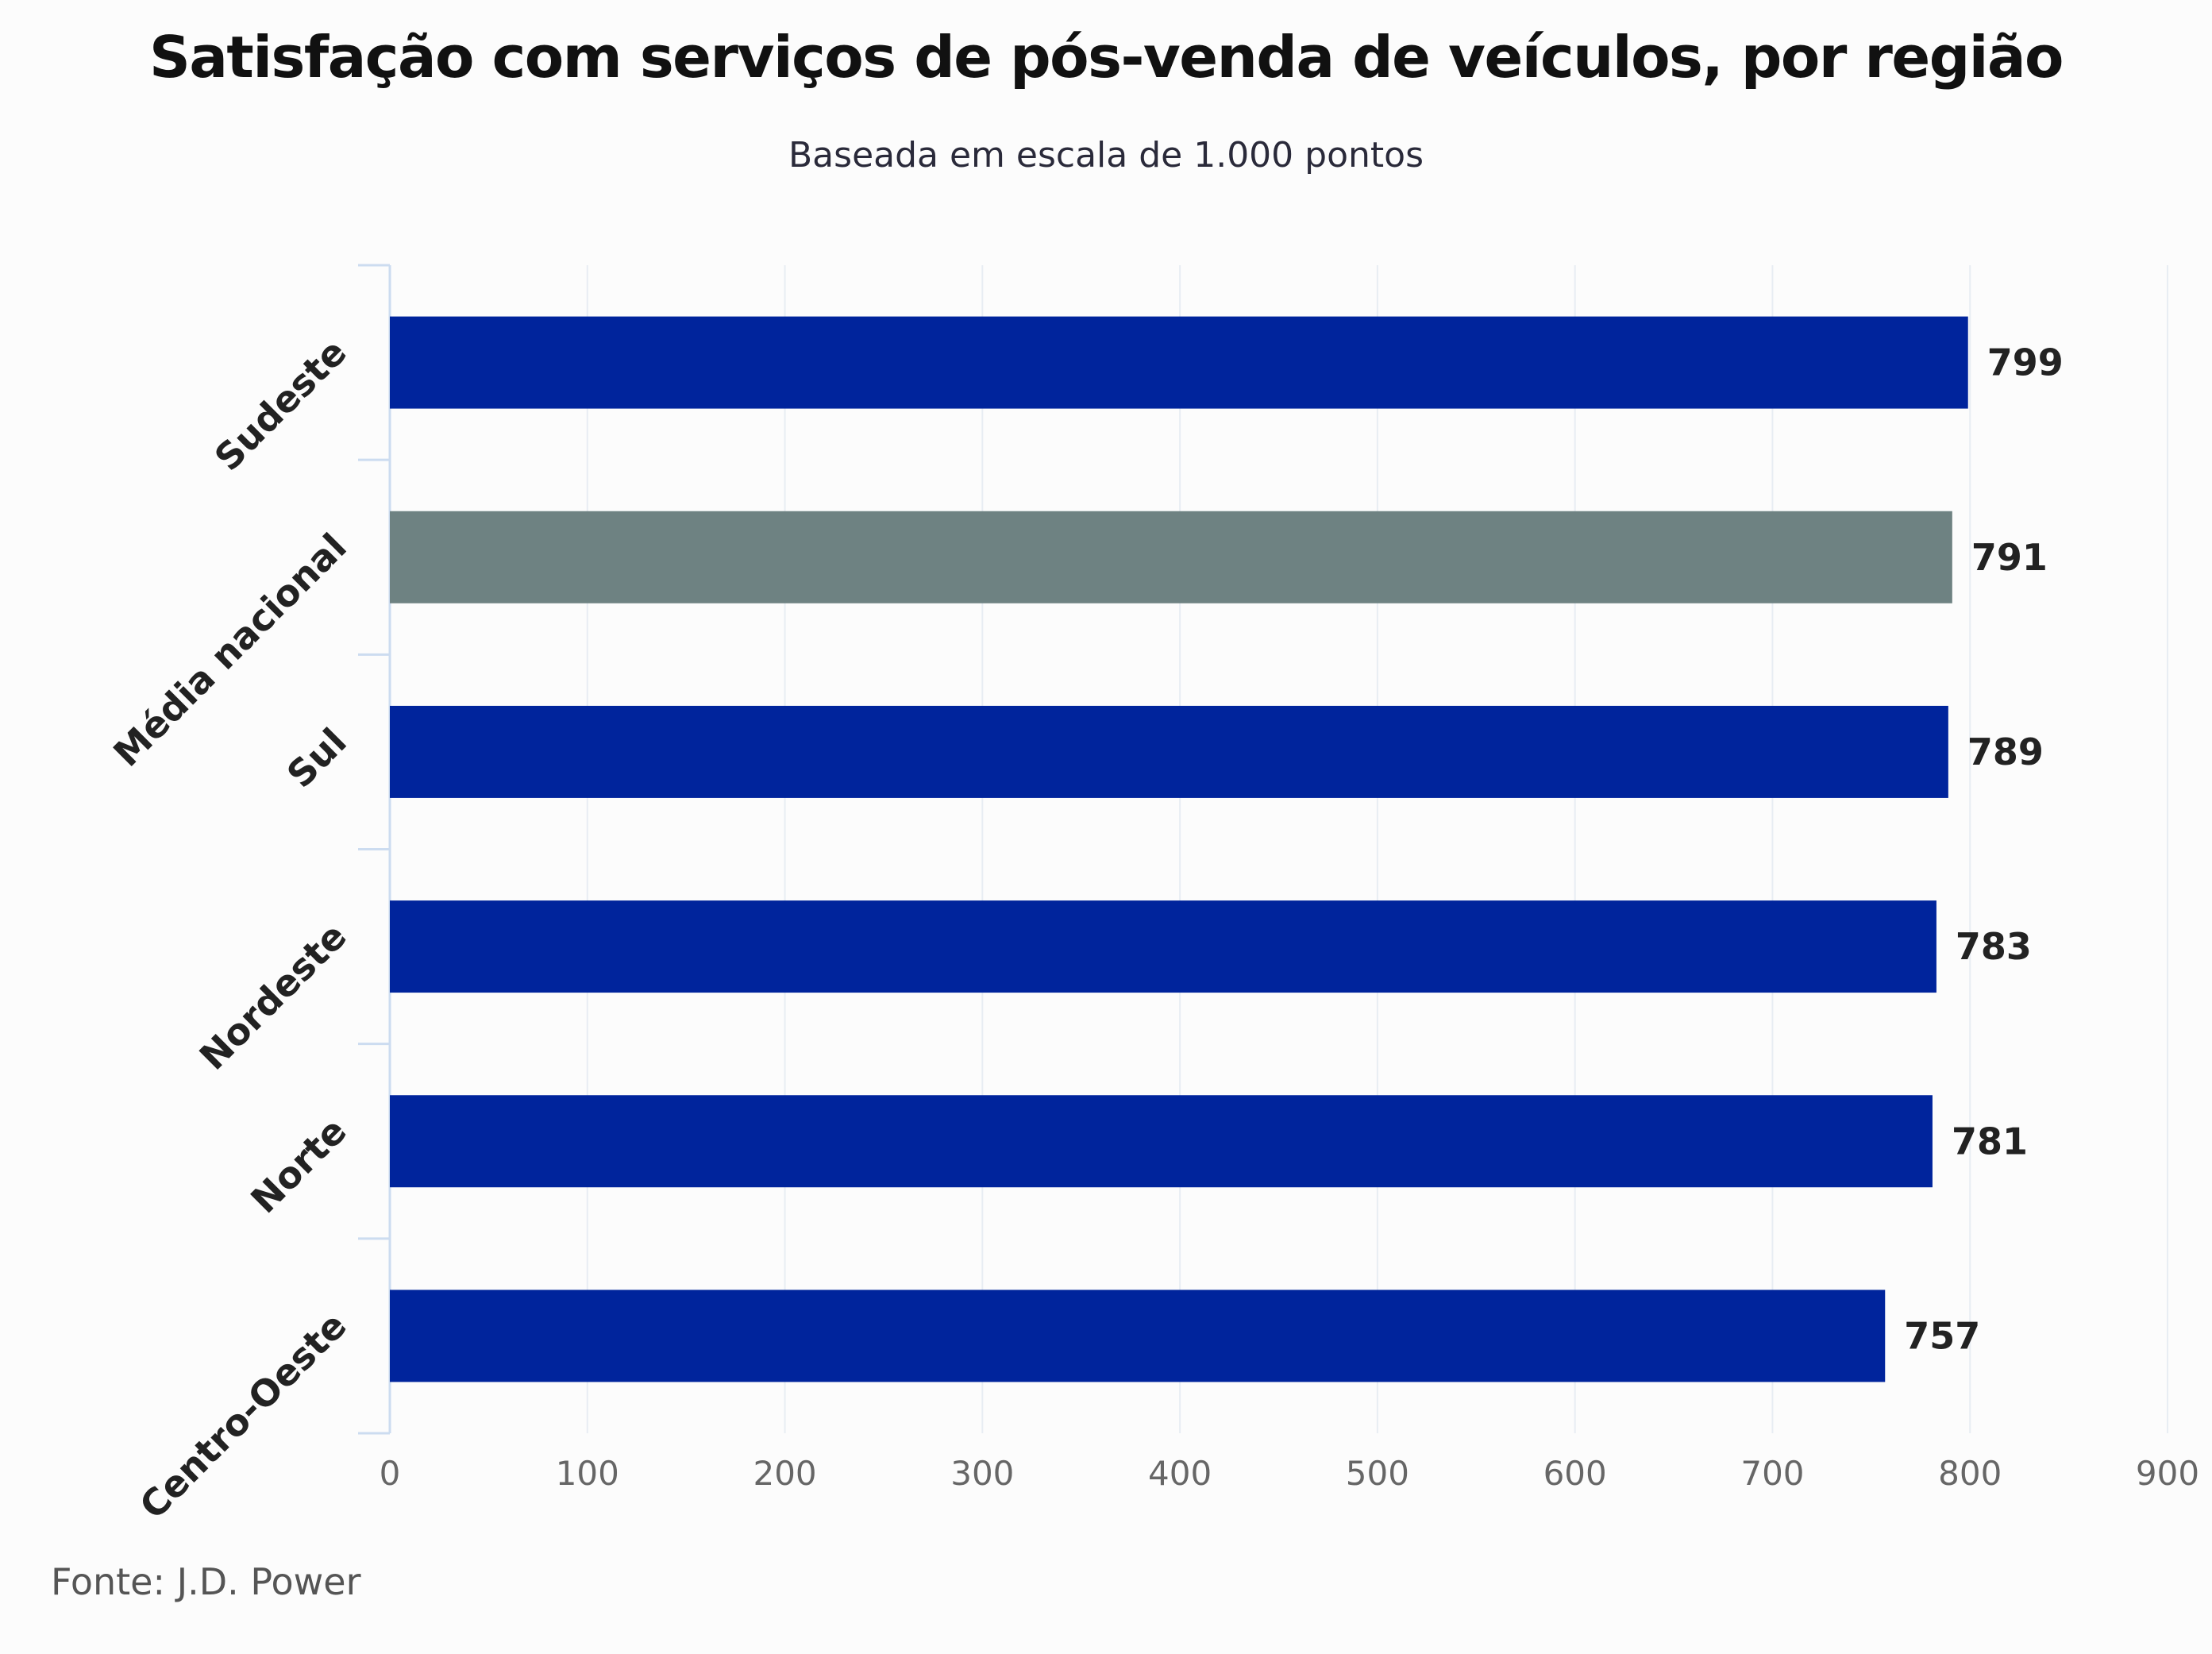  Describe the element at coordinates (390, 1473) in the screenshot. I see `x-tick-label-0: 0` at that location.